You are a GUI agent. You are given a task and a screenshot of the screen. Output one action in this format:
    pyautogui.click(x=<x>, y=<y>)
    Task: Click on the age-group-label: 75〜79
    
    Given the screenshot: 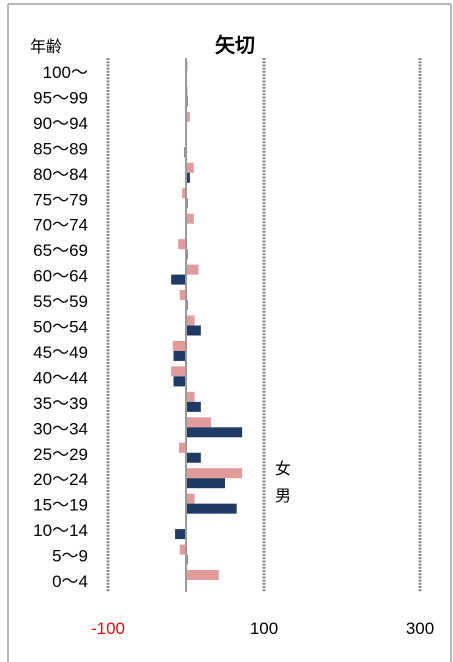 What is the action you would take?
    pyautogui.click(x=60, y=199)
    